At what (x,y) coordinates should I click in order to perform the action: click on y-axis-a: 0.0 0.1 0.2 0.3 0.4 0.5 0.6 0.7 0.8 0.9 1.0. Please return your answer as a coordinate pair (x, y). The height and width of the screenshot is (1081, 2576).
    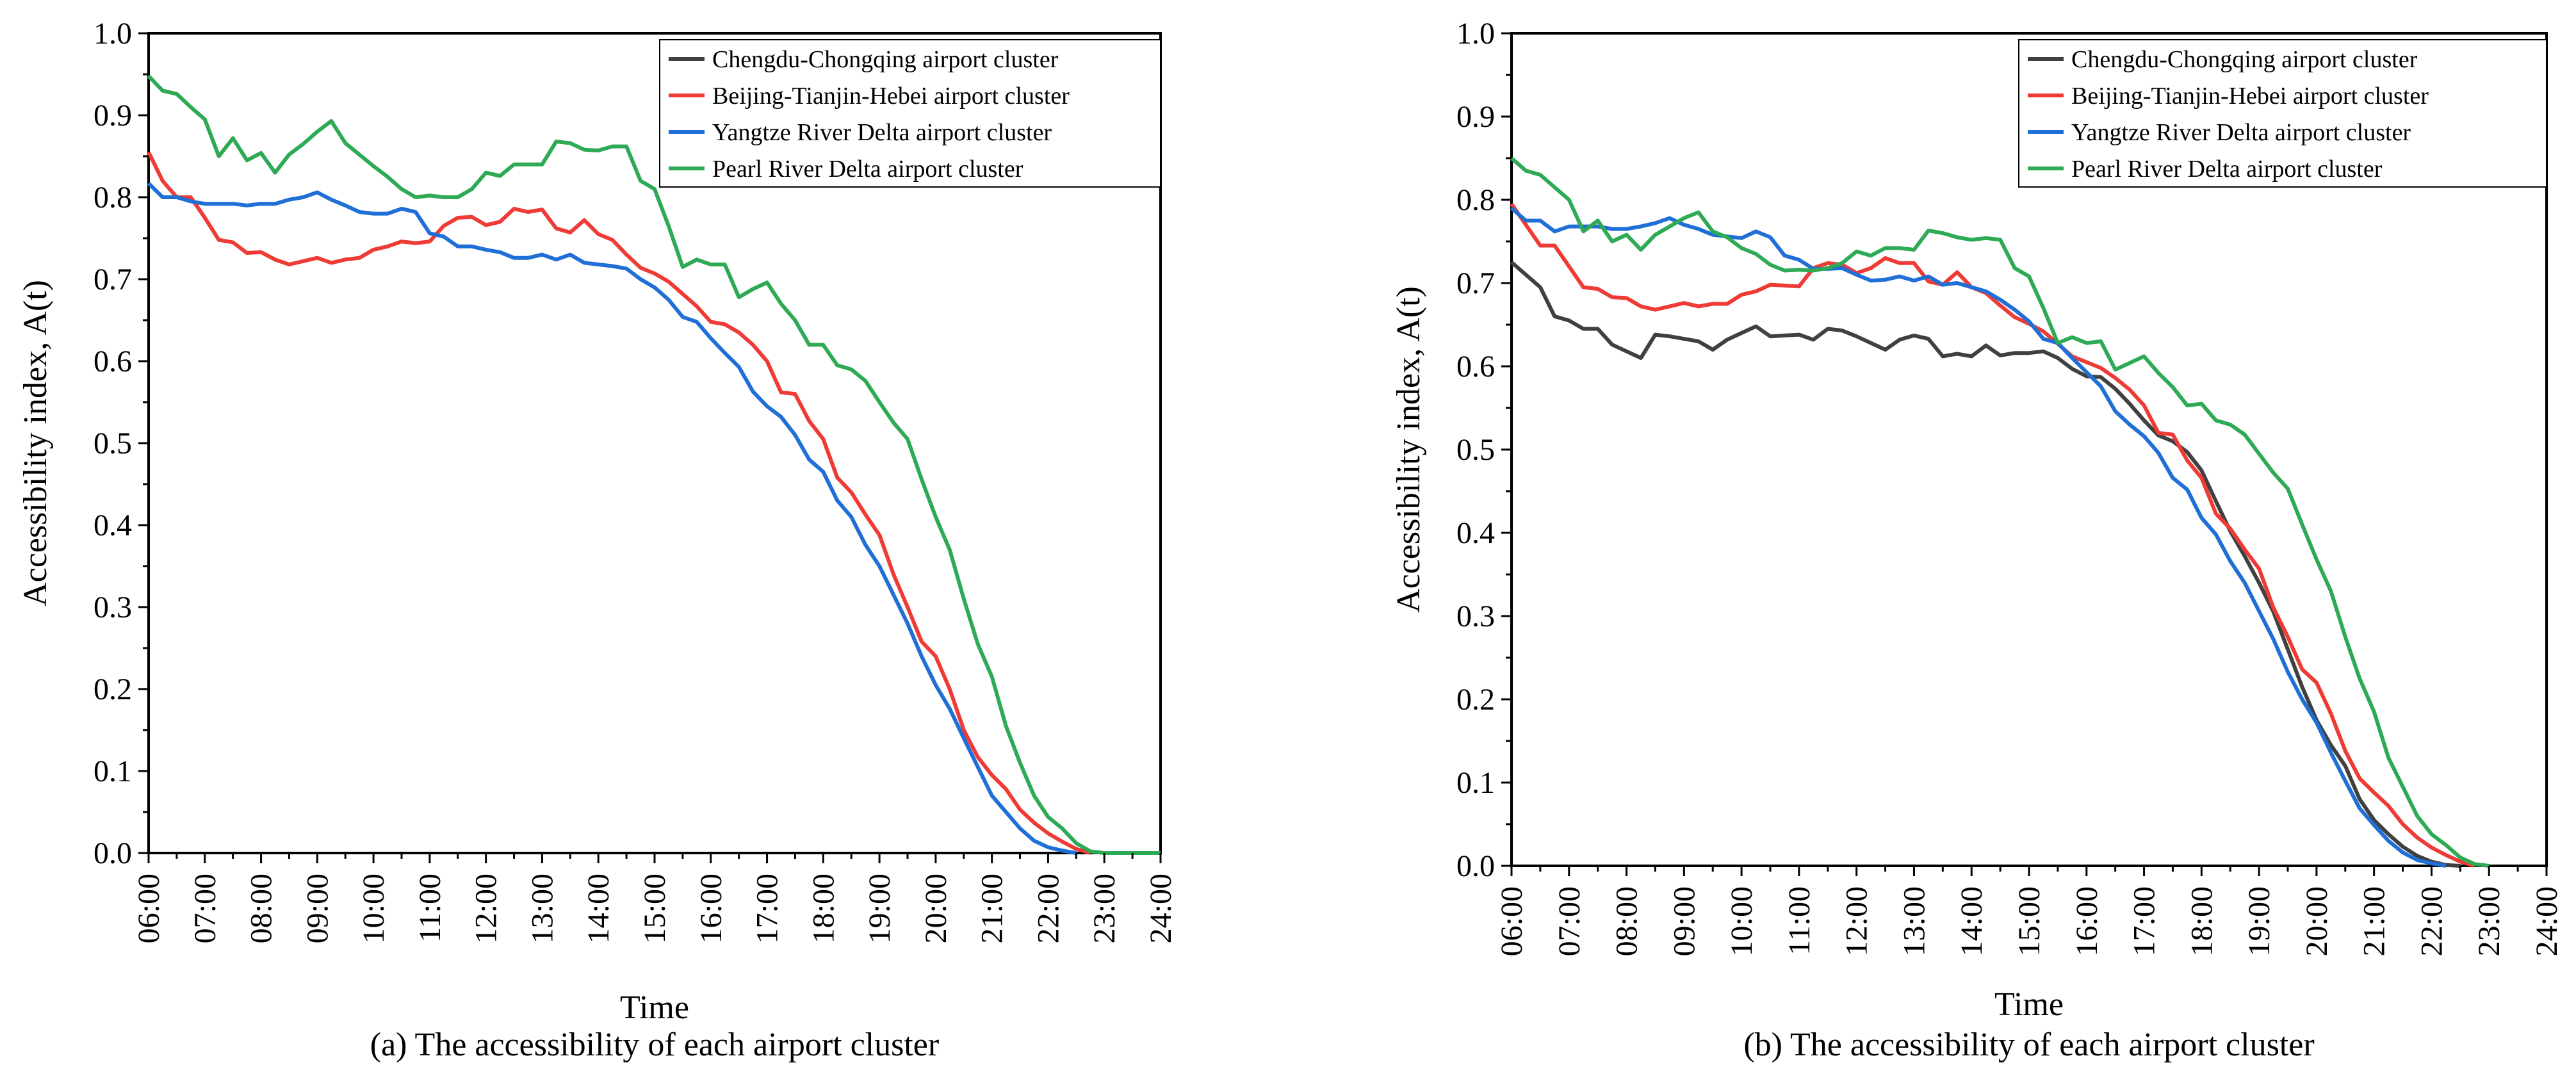
    Looking at the image, I should click on (121, 443).